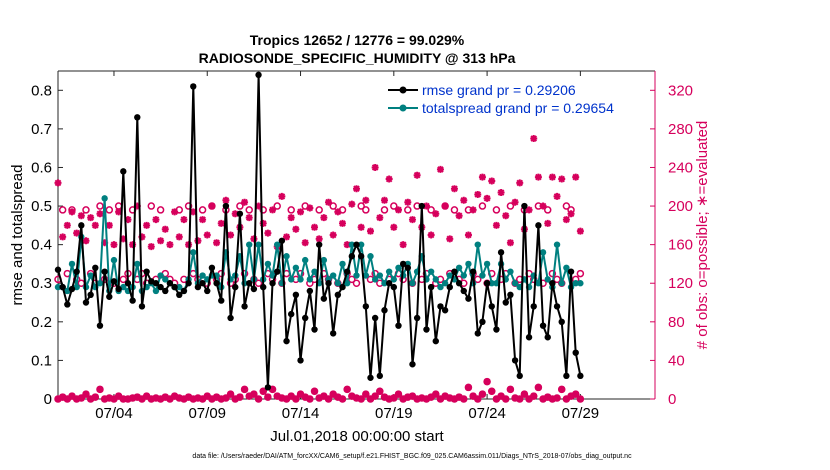 This screenshot has height=470, width=830. Describe the element at coordinates (301, 413) in the screenshot. I see `x-tick-label: 07/14` at that location.